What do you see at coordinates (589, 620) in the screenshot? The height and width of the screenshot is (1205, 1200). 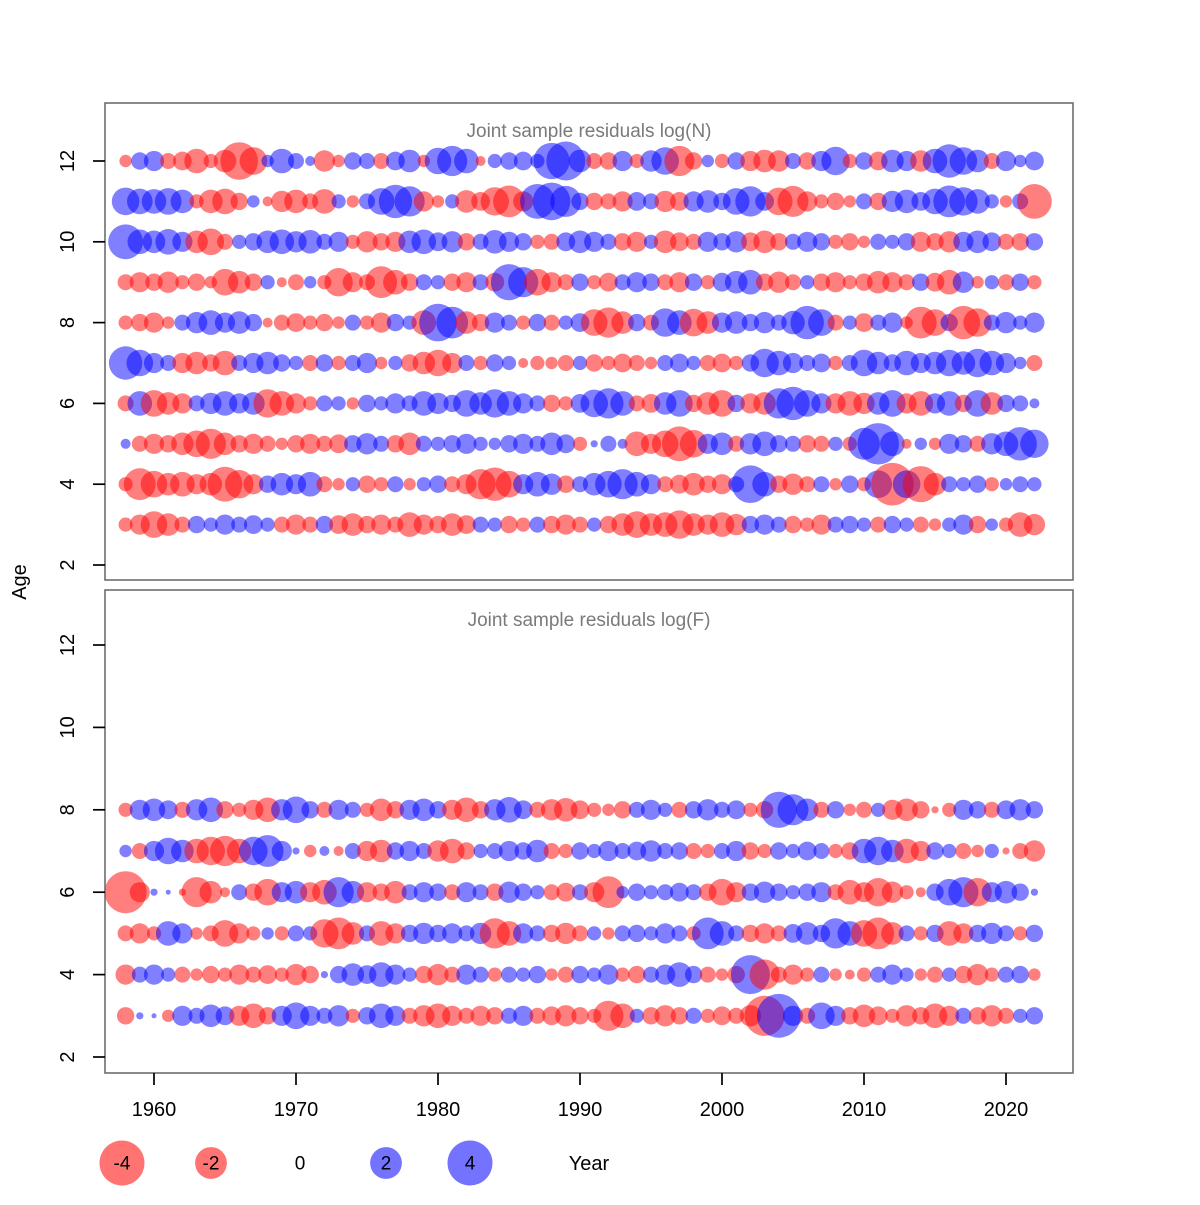 I see `bottom-panel-title: Joint sample residuals log(F)` at bounding box center [589, 620].